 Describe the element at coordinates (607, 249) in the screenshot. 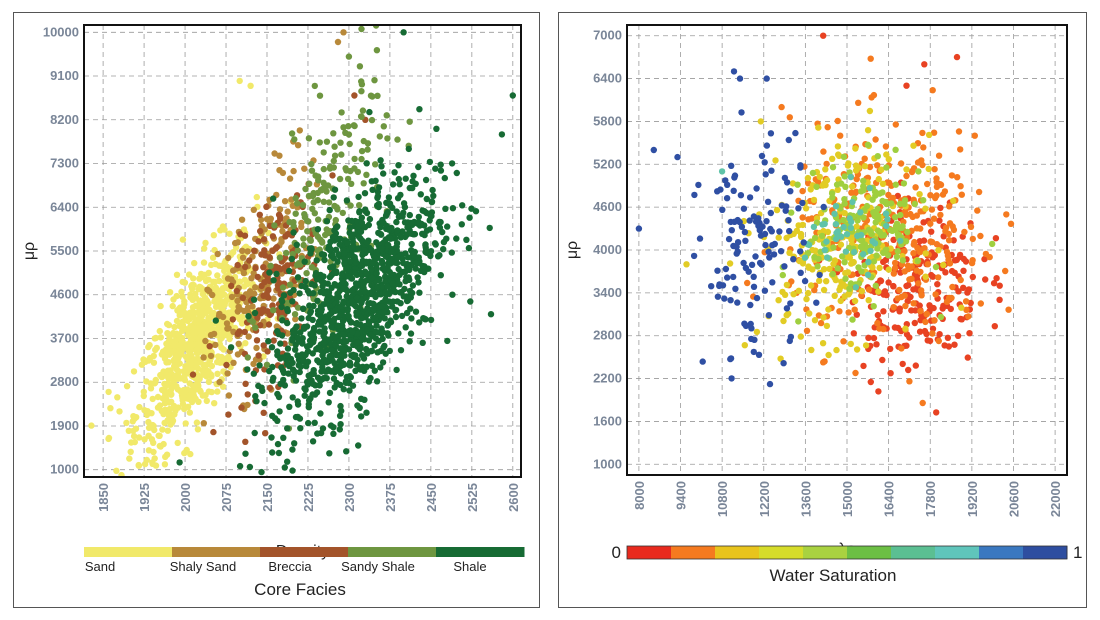

I see `y-tick-label: 4000` at that location.